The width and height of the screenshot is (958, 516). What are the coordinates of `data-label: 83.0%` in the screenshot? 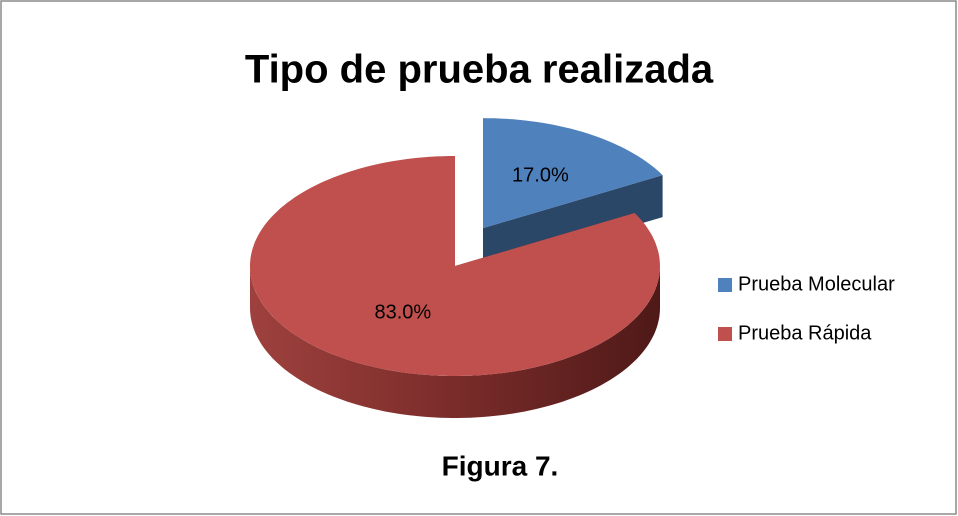 It's located at (402, 313).